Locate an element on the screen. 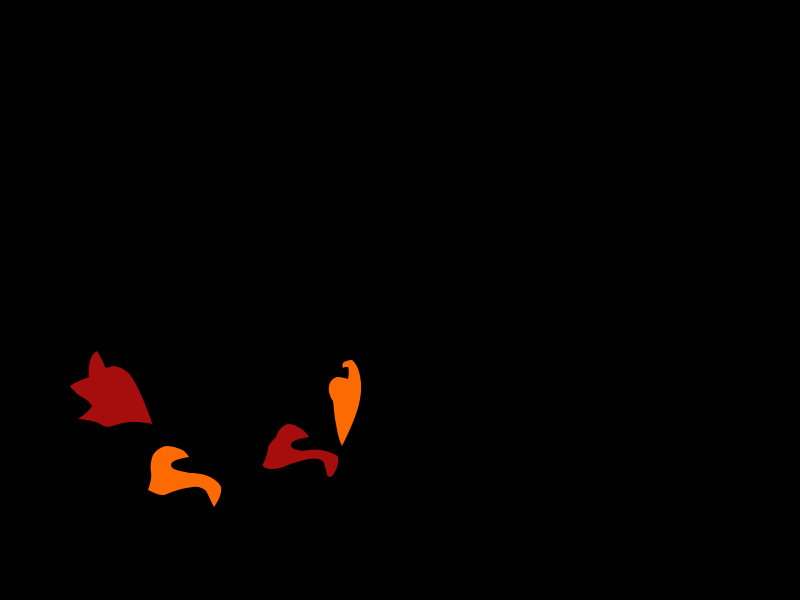  dark-red-flame-sprite-center is located at coordinates (300, 450).